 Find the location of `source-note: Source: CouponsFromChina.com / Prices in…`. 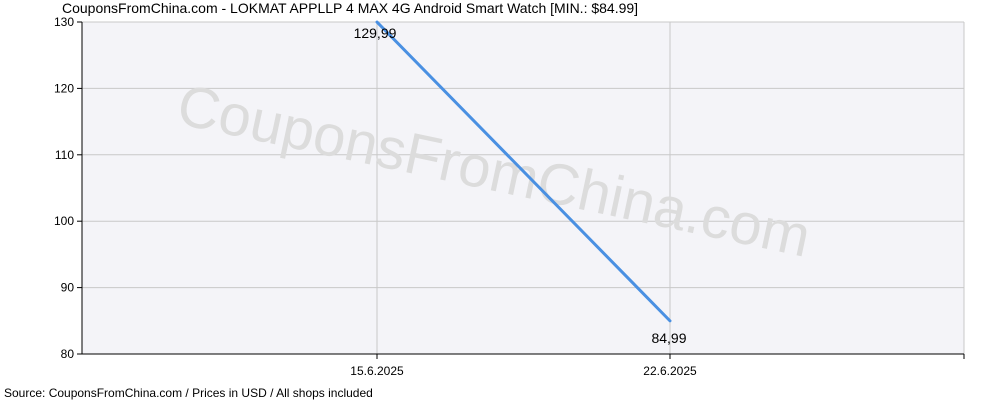

source-note: Source: CouponsFromChina.com / Prices in… is located at coordinates (188, 393).